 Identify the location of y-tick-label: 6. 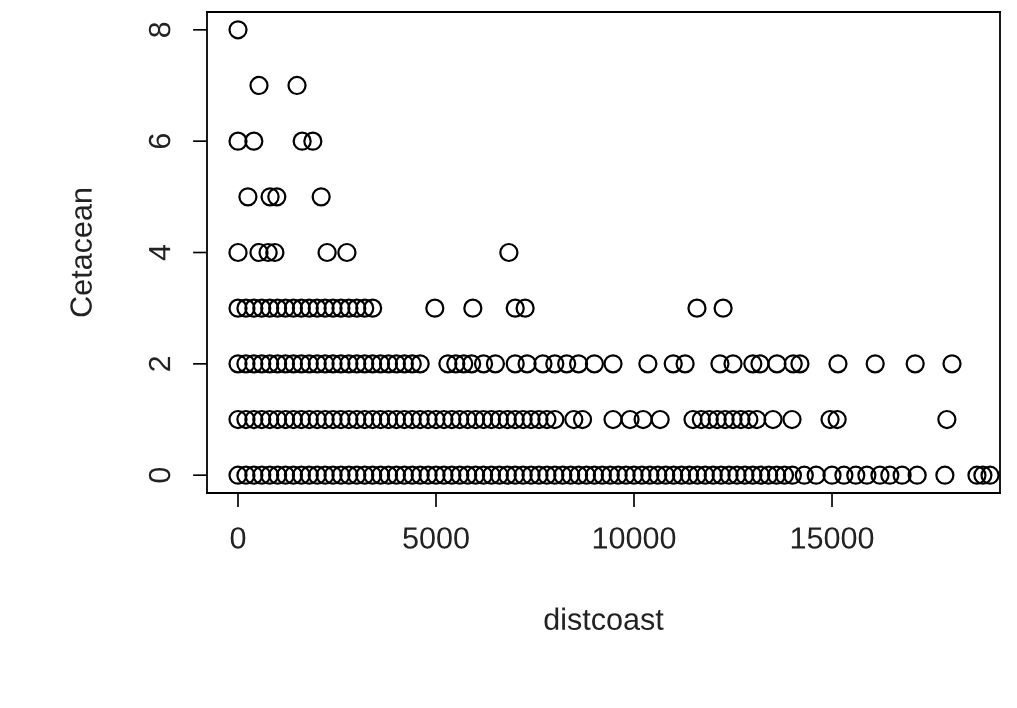
(159, 141).